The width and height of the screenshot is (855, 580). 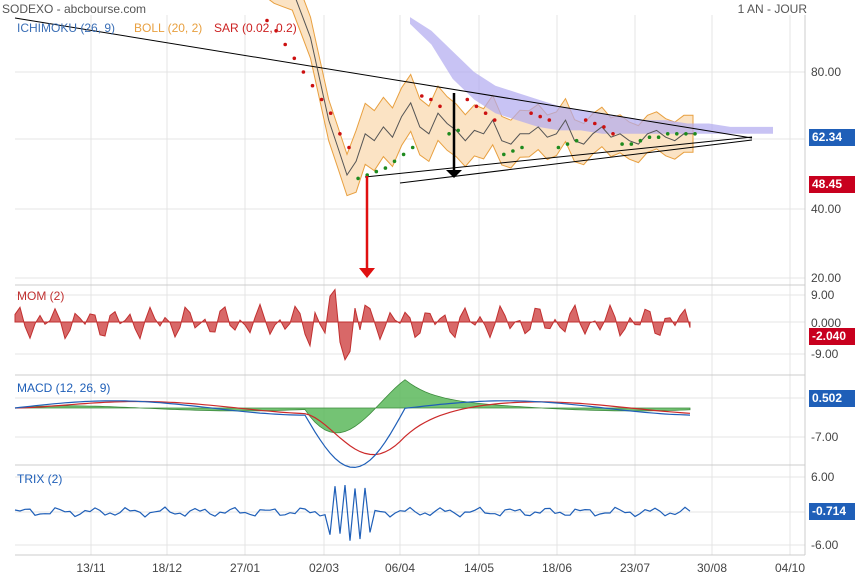 What do you see at coordinates (352, 513) in the screenshot?
I see `trix-line` at bounding box center [352, 513].